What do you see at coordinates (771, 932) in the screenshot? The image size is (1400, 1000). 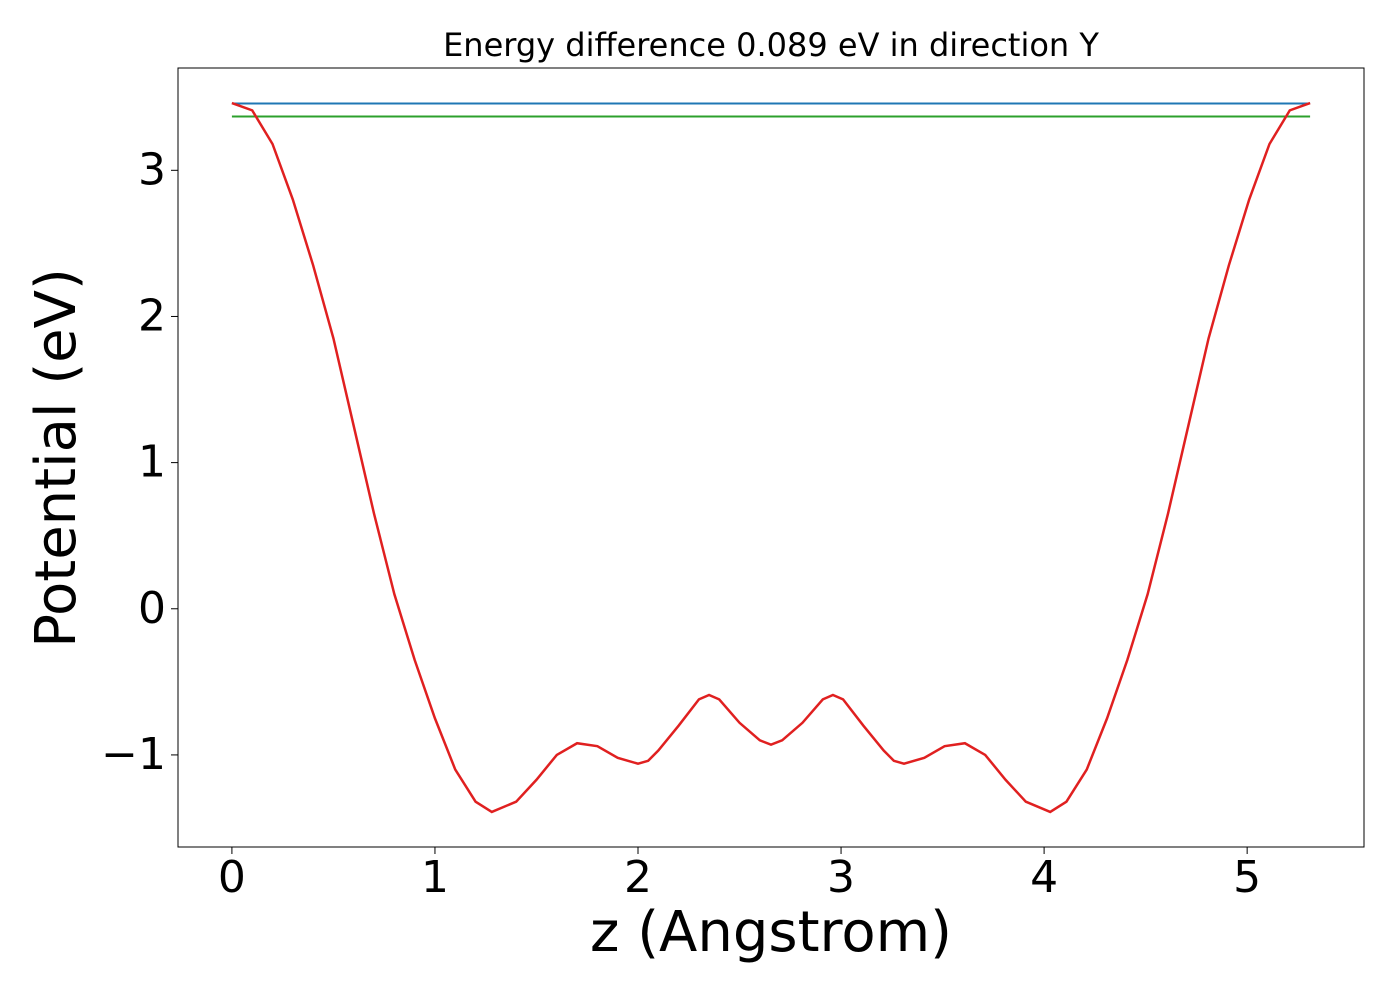 I see `x-axis-label: z (Angstrom)` at bounding box center [771, 932].